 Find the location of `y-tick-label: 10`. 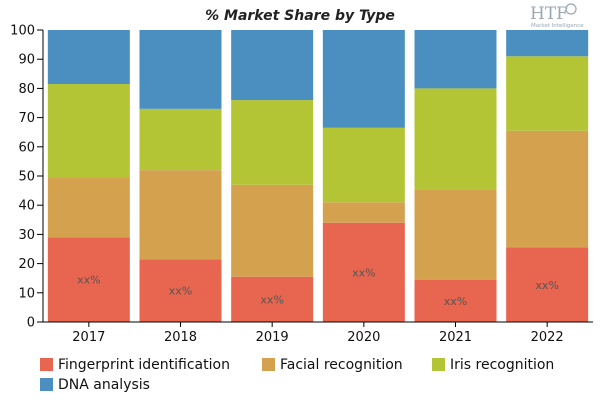

y-tick-label: 10 is located at coordinates (26, 293).